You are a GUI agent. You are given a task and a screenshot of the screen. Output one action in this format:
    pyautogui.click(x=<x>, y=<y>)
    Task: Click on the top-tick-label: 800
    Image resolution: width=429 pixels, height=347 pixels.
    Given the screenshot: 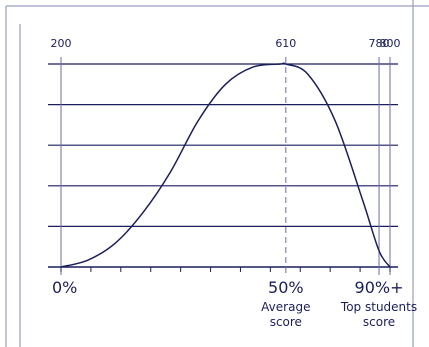 What is the action you would take?
    pyautogui.click(x=390, y=43)
    